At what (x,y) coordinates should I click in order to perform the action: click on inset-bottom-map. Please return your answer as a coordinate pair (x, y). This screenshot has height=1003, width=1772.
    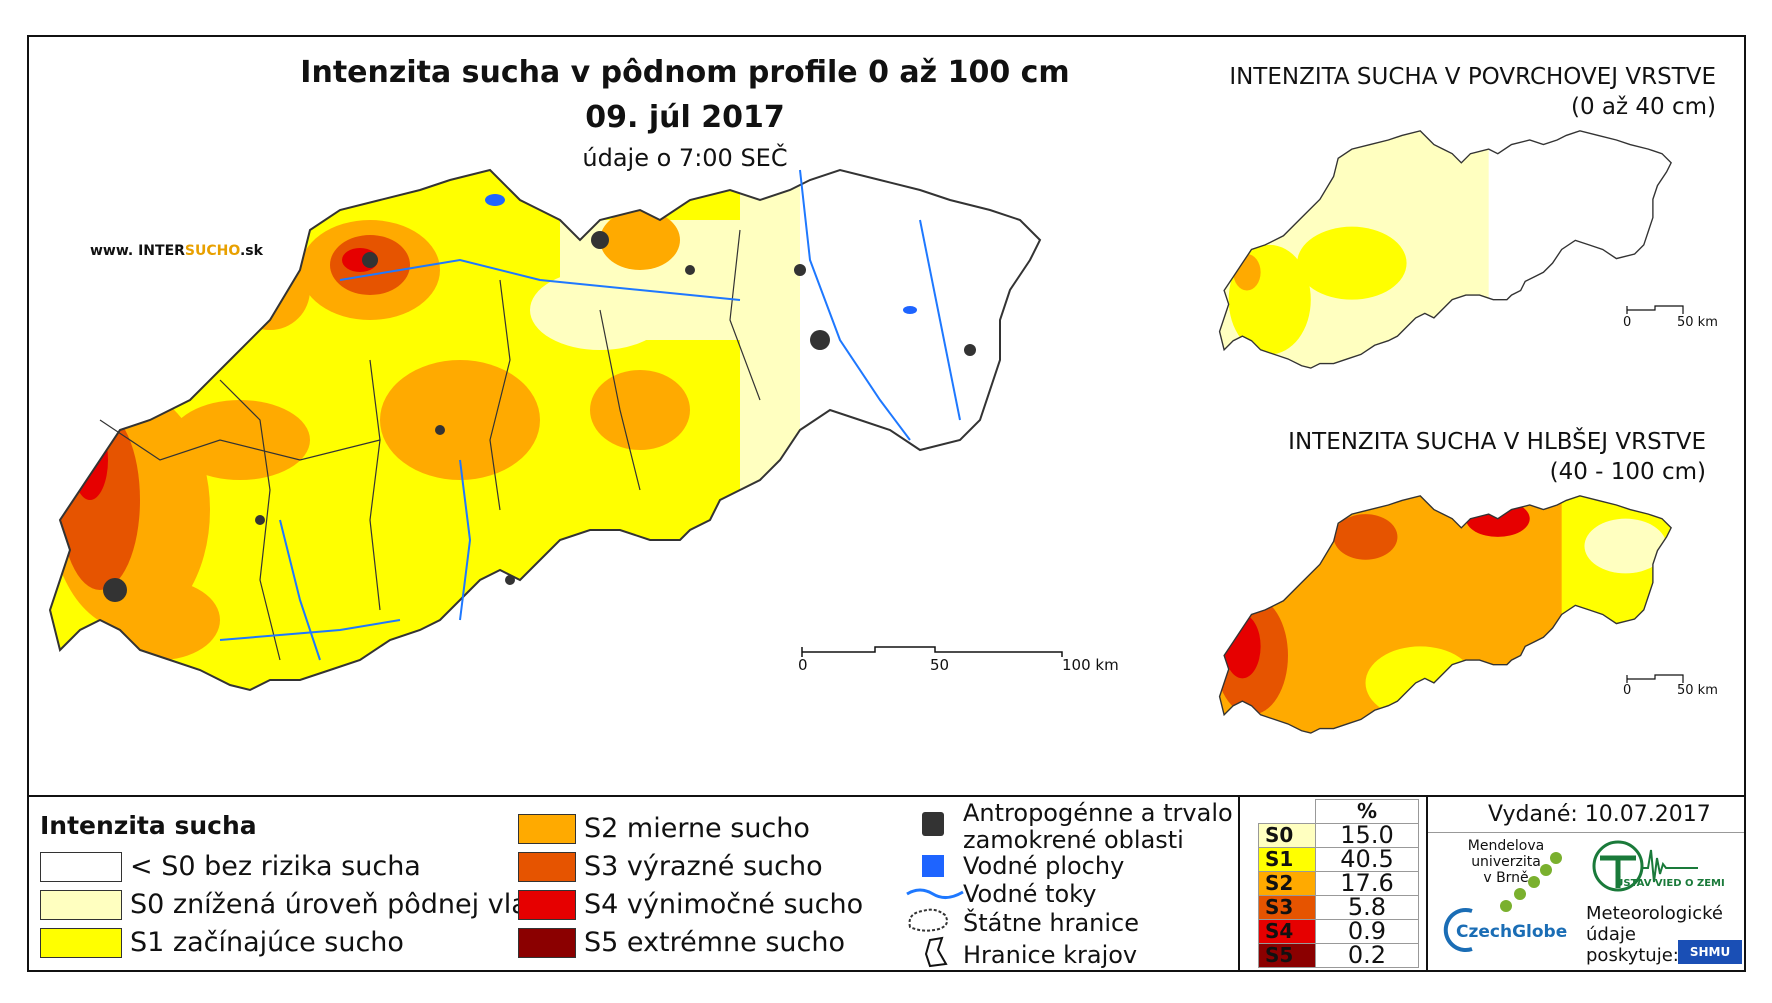
    Looking at the image, I should click on (1445, 614).